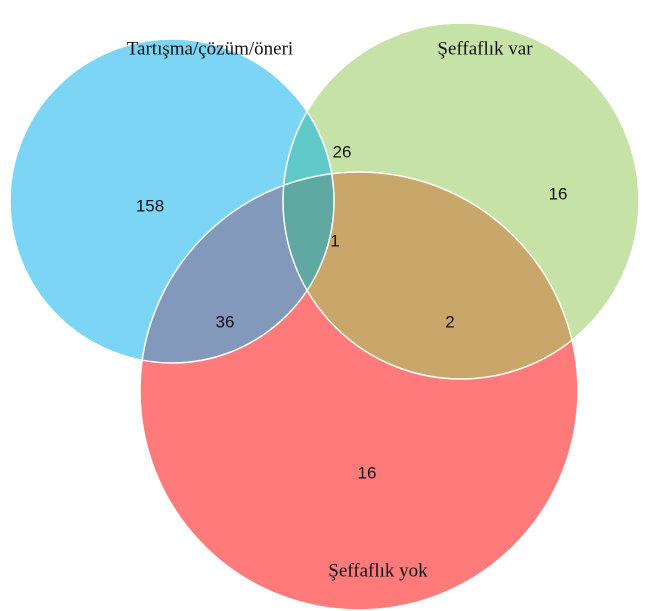 The image size is (650, 611). Describe the element at coordinates (225, 321) in the screenshot. I see `region-count: 36` at that location.